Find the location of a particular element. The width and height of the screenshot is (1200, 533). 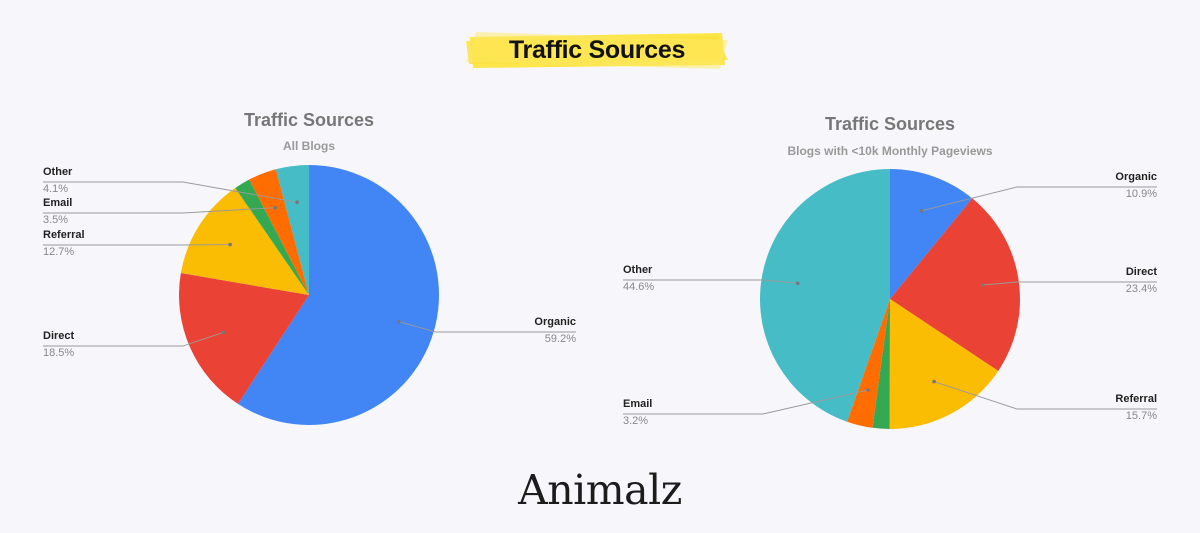

slice-label-value: 10.9% is located at coordinates (1141, 194).